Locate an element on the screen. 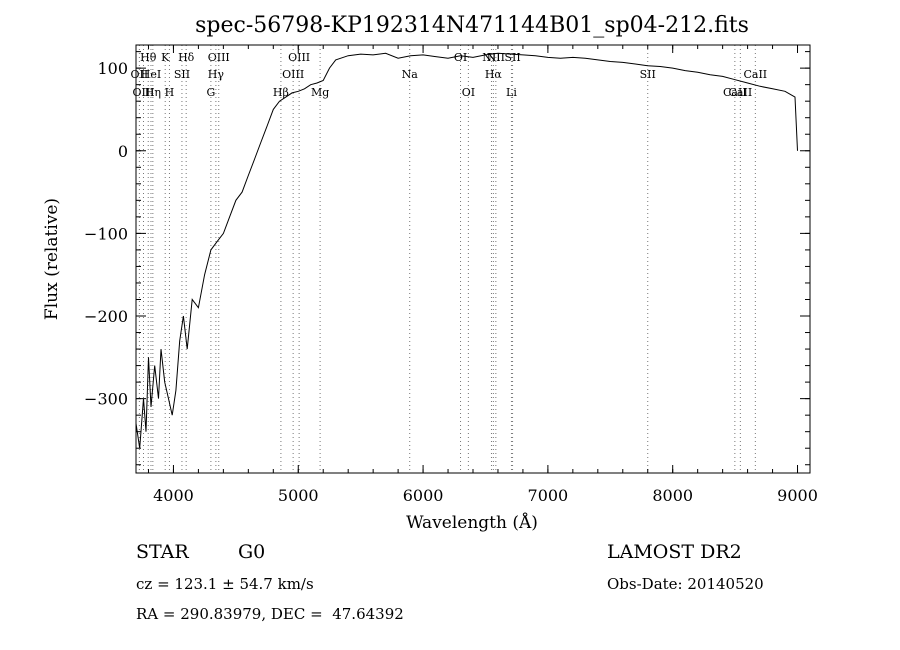 This screenshot has width=900, height=650. line-marker-label-21: NII is located at coordinates (496, 57).